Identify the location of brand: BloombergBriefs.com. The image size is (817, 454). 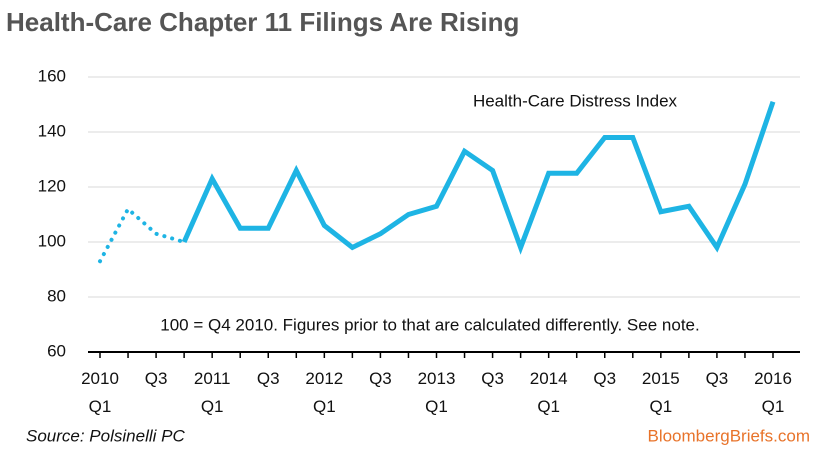
(728, 435).